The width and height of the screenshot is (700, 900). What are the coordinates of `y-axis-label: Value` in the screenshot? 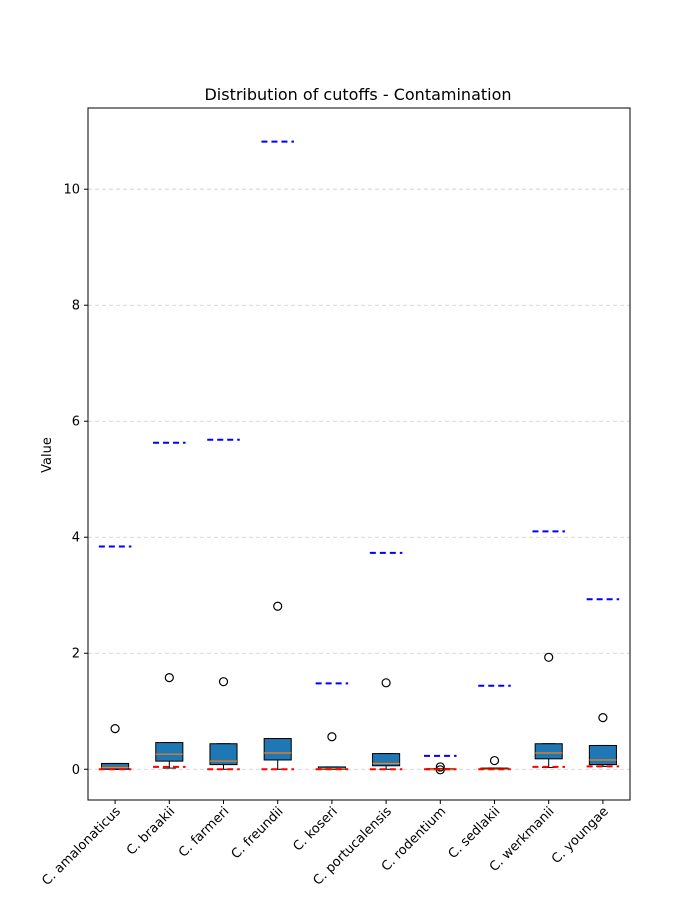 It's located at (47, 455).